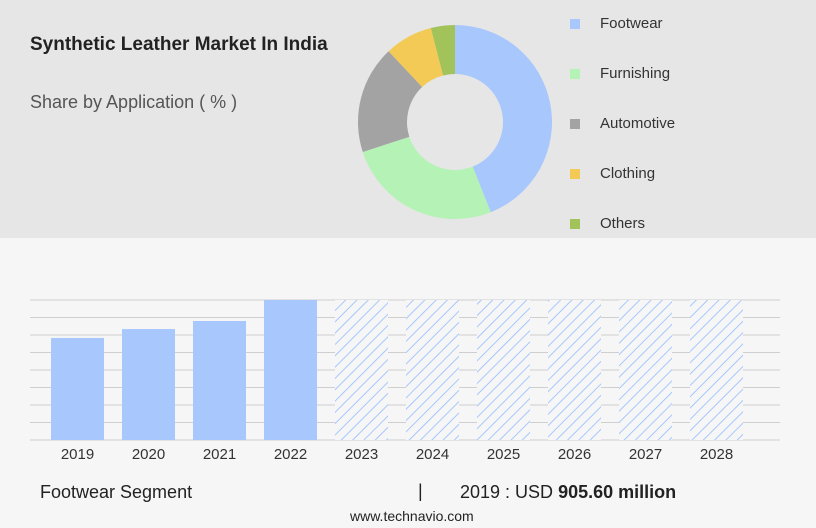  I want to click on legend-label: Footwear, so click(631, 23).